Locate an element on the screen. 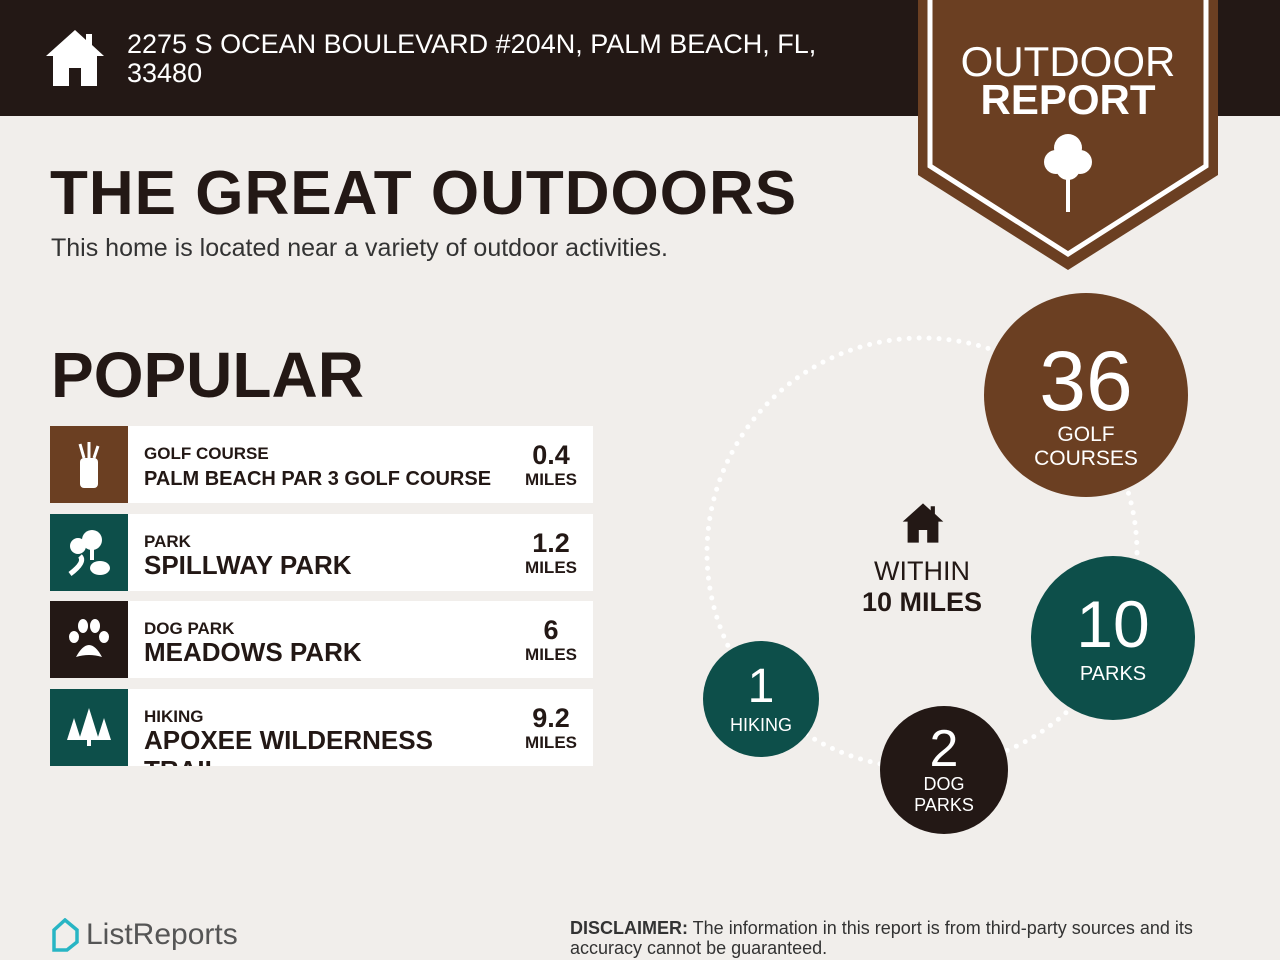  item-distance: 1.2 is located at coordinates (551, 543).